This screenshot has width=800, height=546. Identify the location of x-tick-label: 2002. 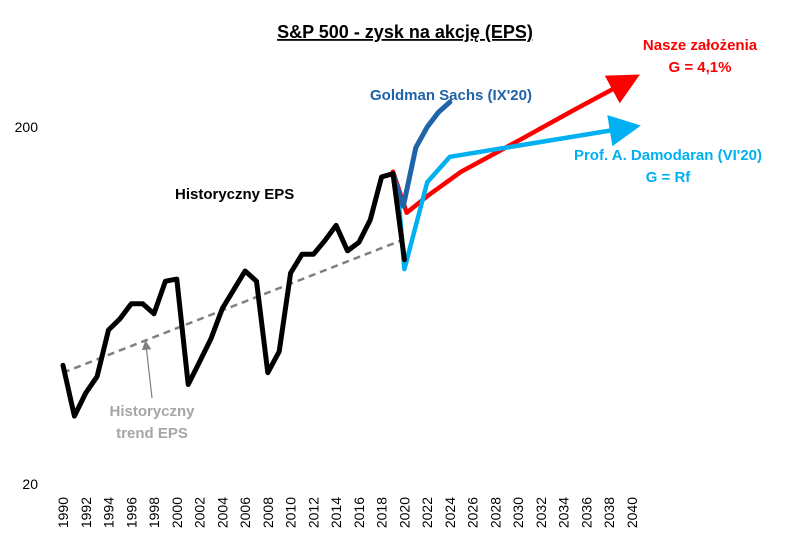
(200, 512).